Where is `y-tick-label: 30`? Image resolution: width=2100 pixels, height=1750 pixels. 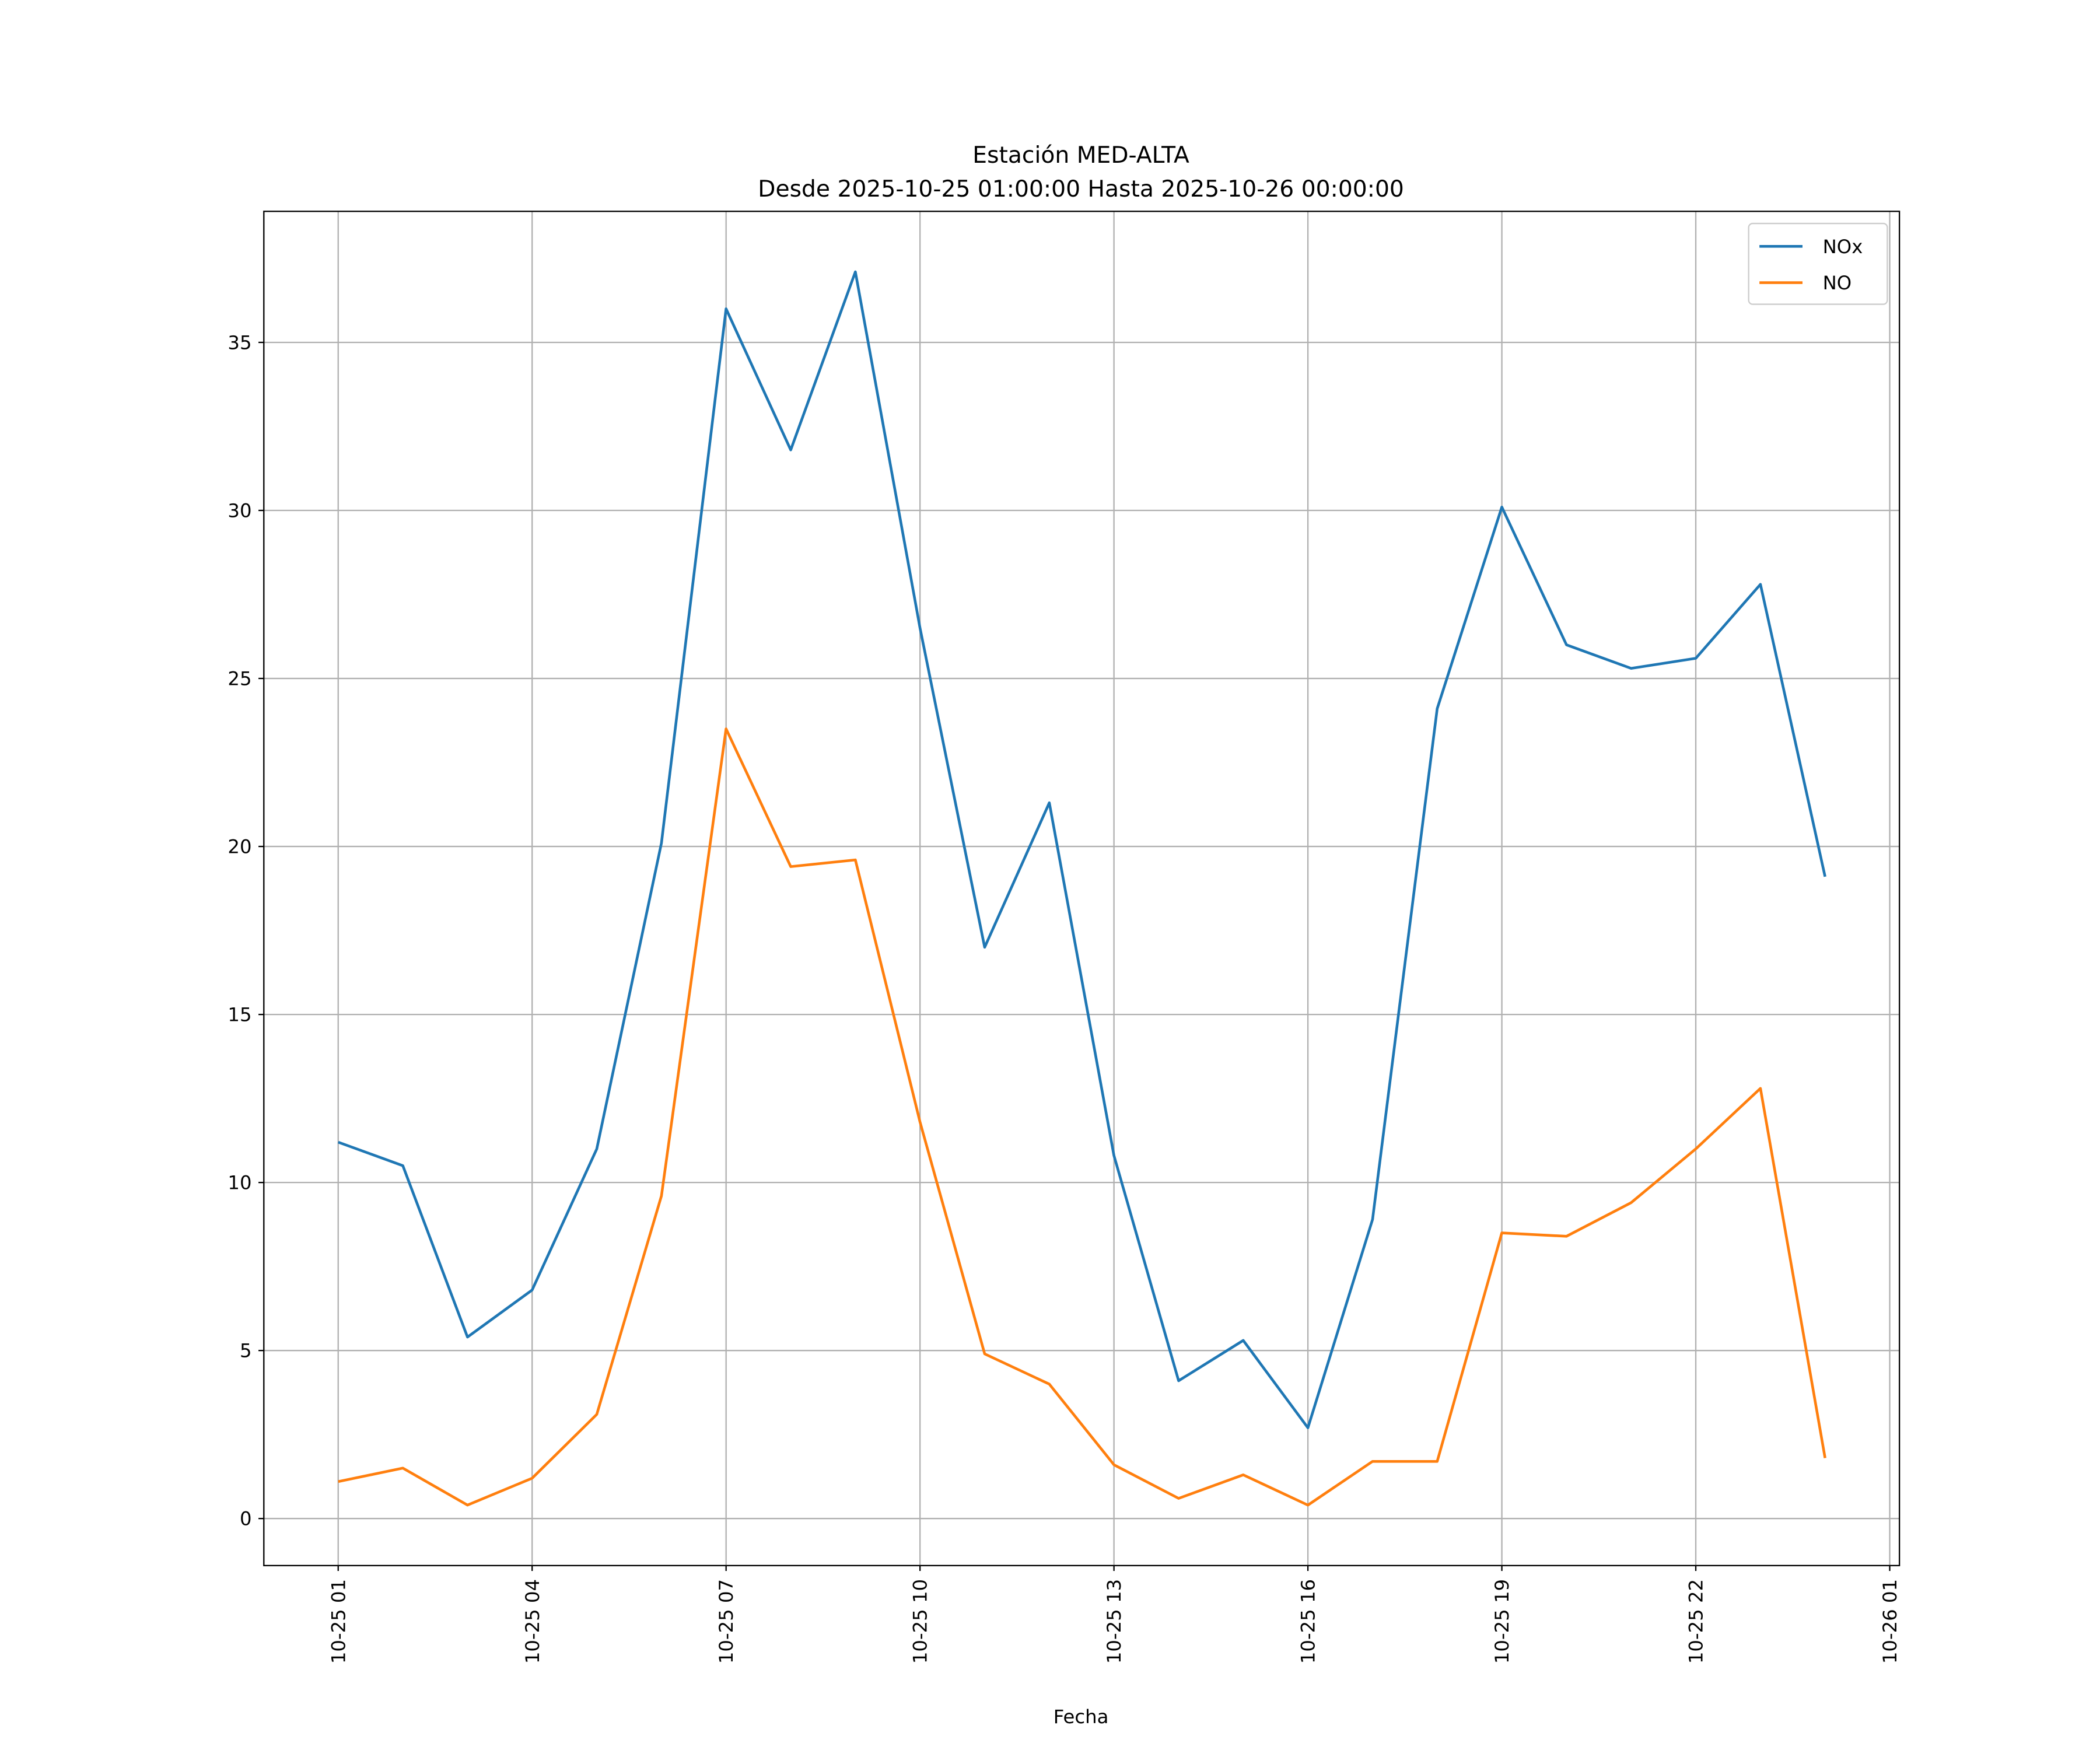
y-tick-label: 30 is located at coordinates (239, 511).